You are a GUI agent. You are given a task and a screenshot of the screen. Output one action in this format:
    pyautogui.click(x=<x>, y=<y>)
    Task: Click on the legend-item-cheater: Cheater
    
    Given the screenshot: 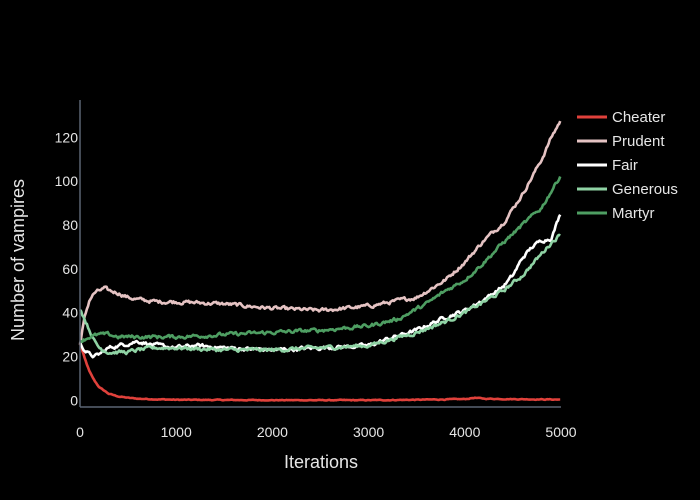 What is the action you would take?
    pyautogui.click(x=621, y=117)
    